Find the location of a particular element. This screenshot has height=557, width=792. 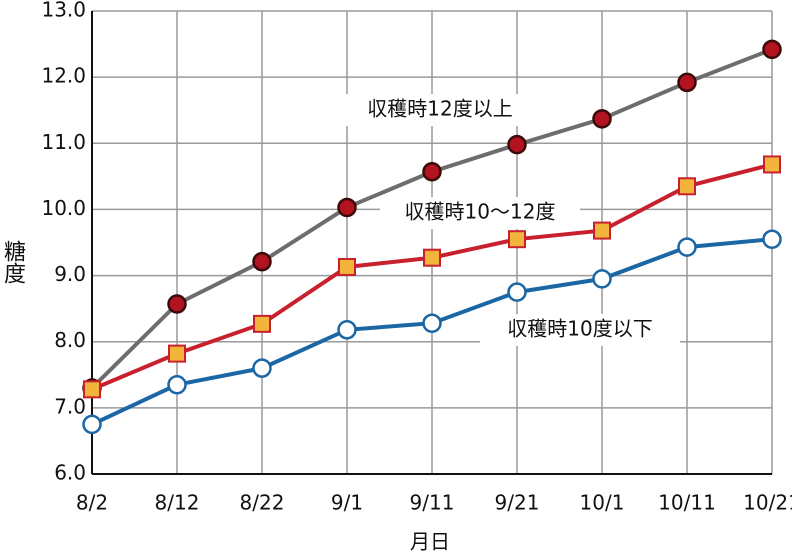

y-axis-label: 糖度 is located at coordinates (13, 262).